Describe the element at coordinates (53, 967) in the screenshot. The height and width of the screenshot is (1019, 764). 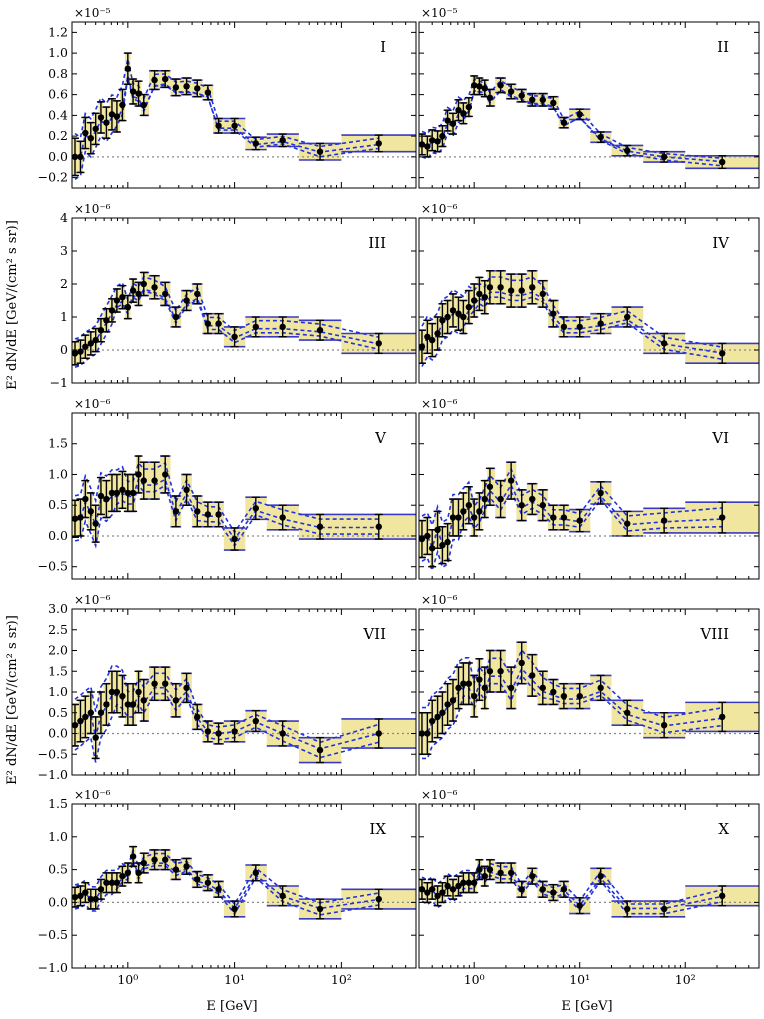
I see `ytick-label: −1.0` at that location.